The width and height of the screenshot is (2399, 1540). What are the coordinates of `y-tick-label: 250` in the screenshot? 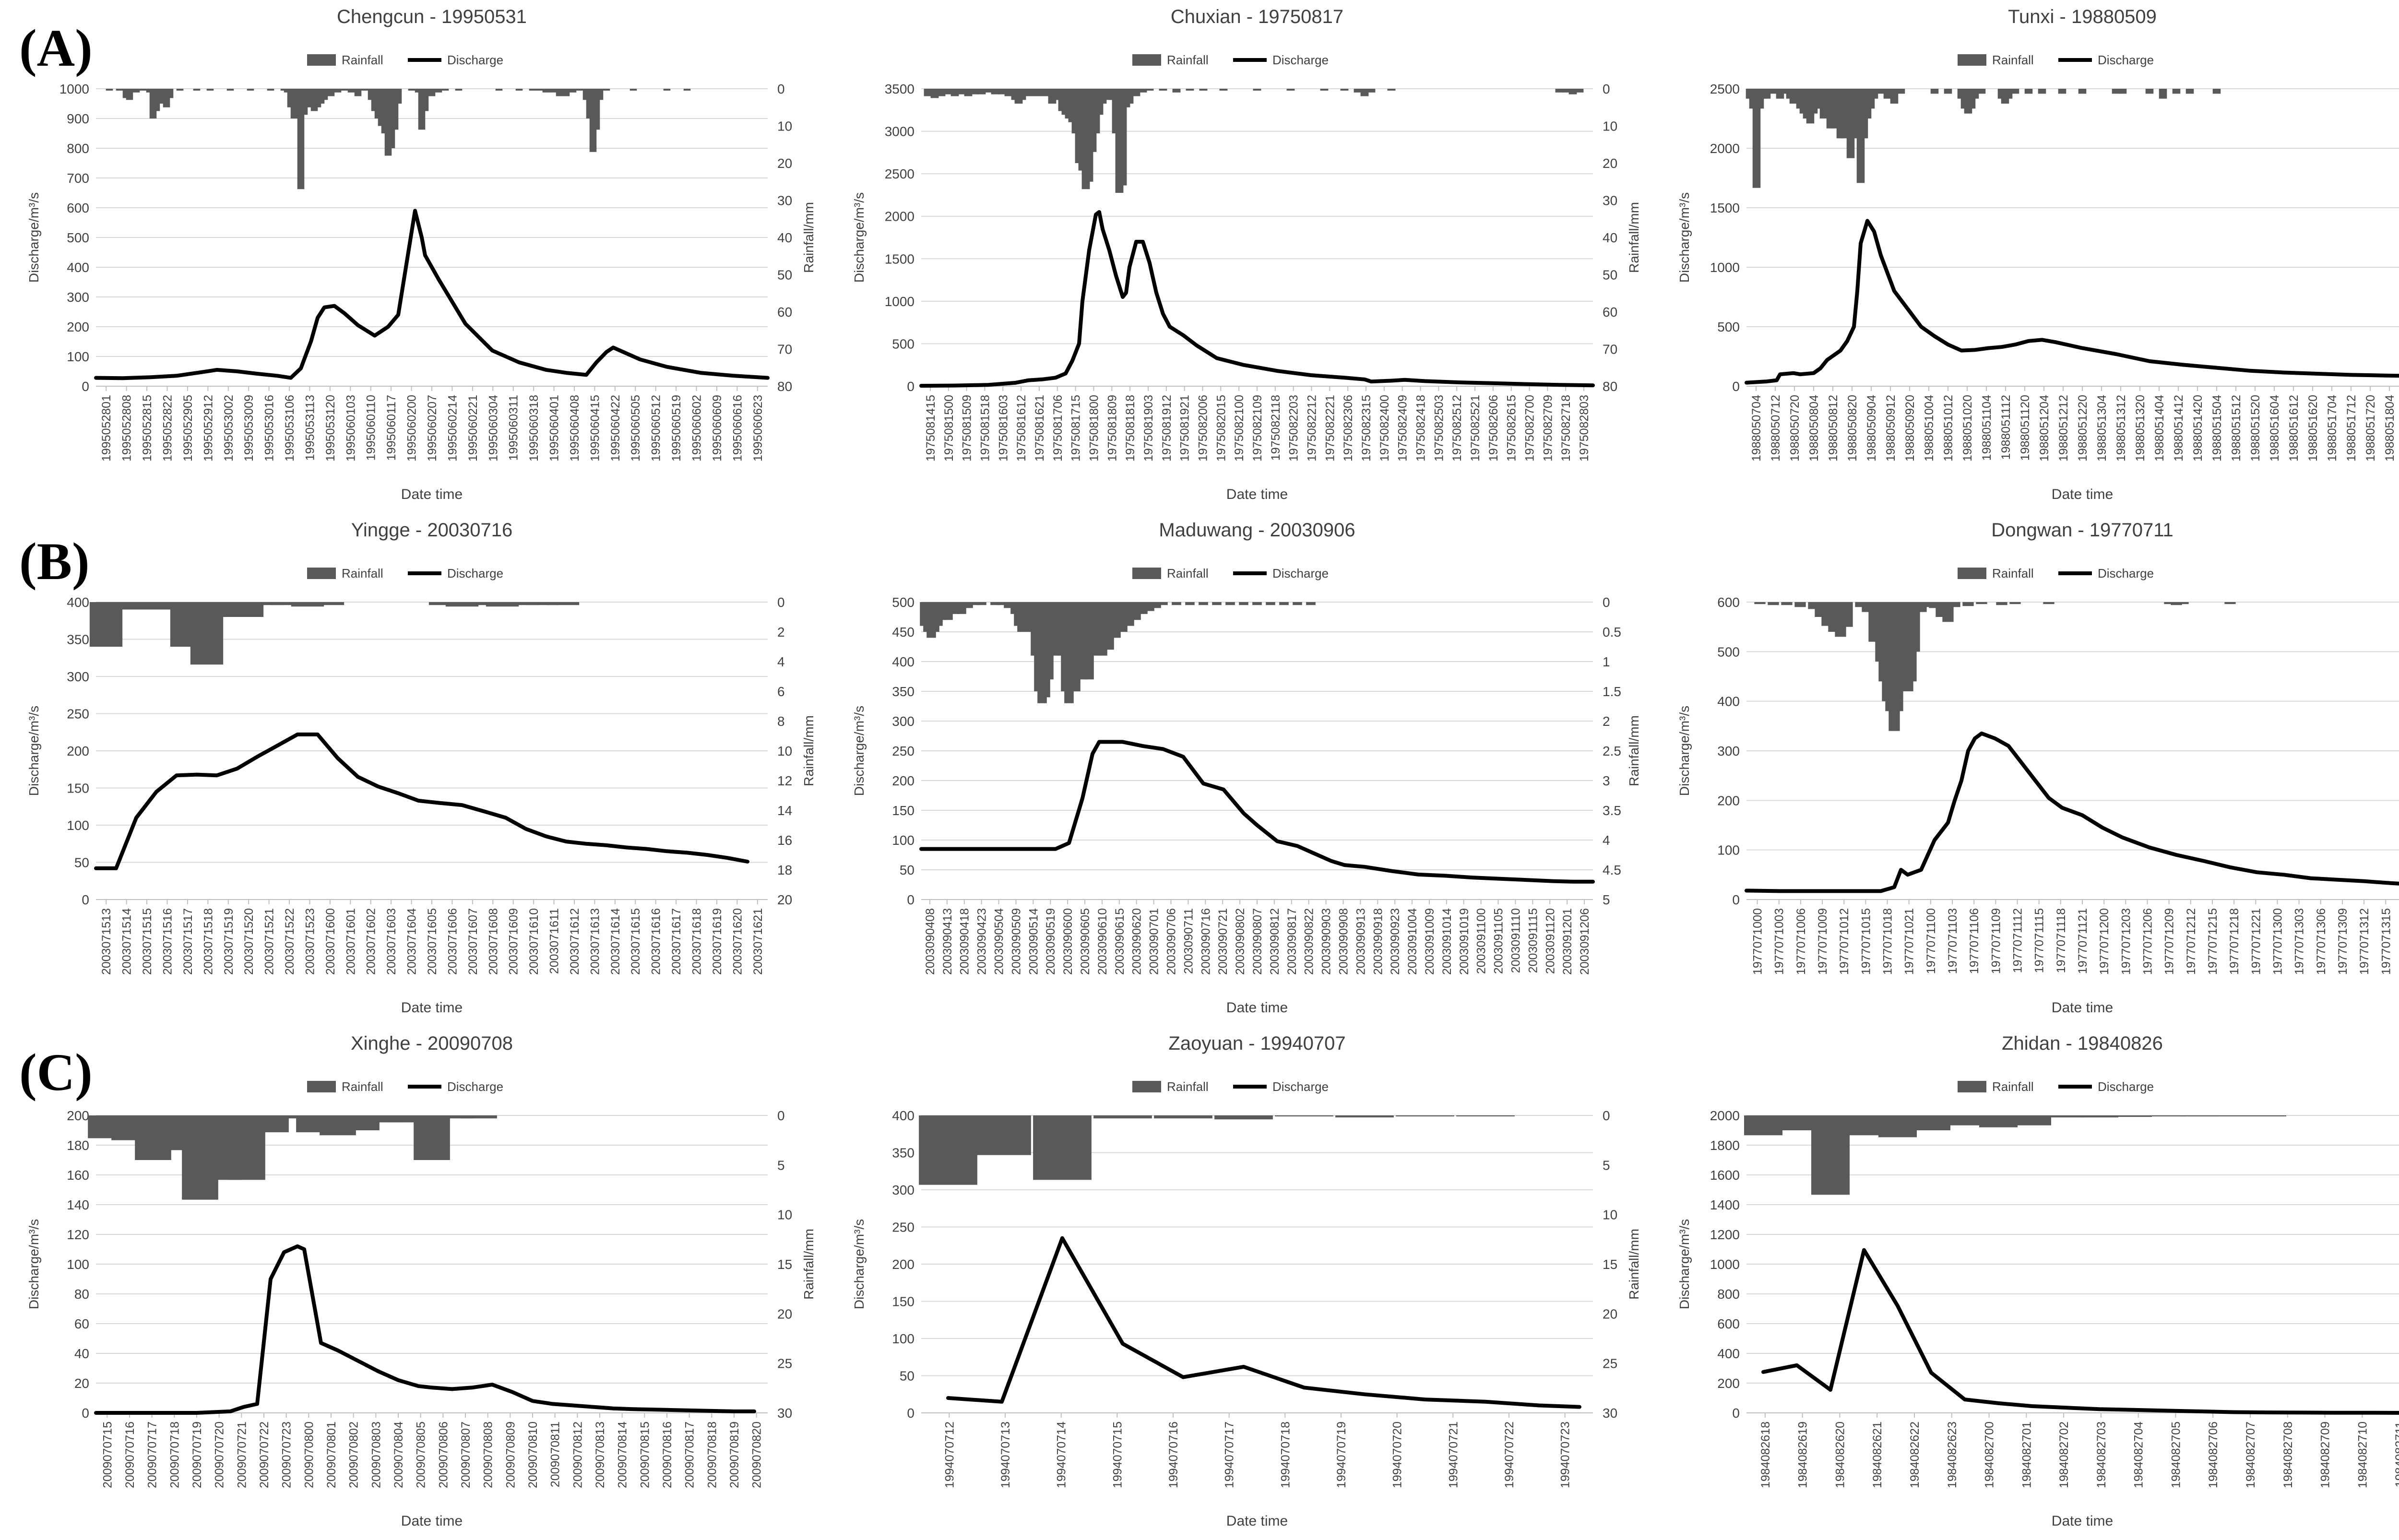 It's located at (78, 714).